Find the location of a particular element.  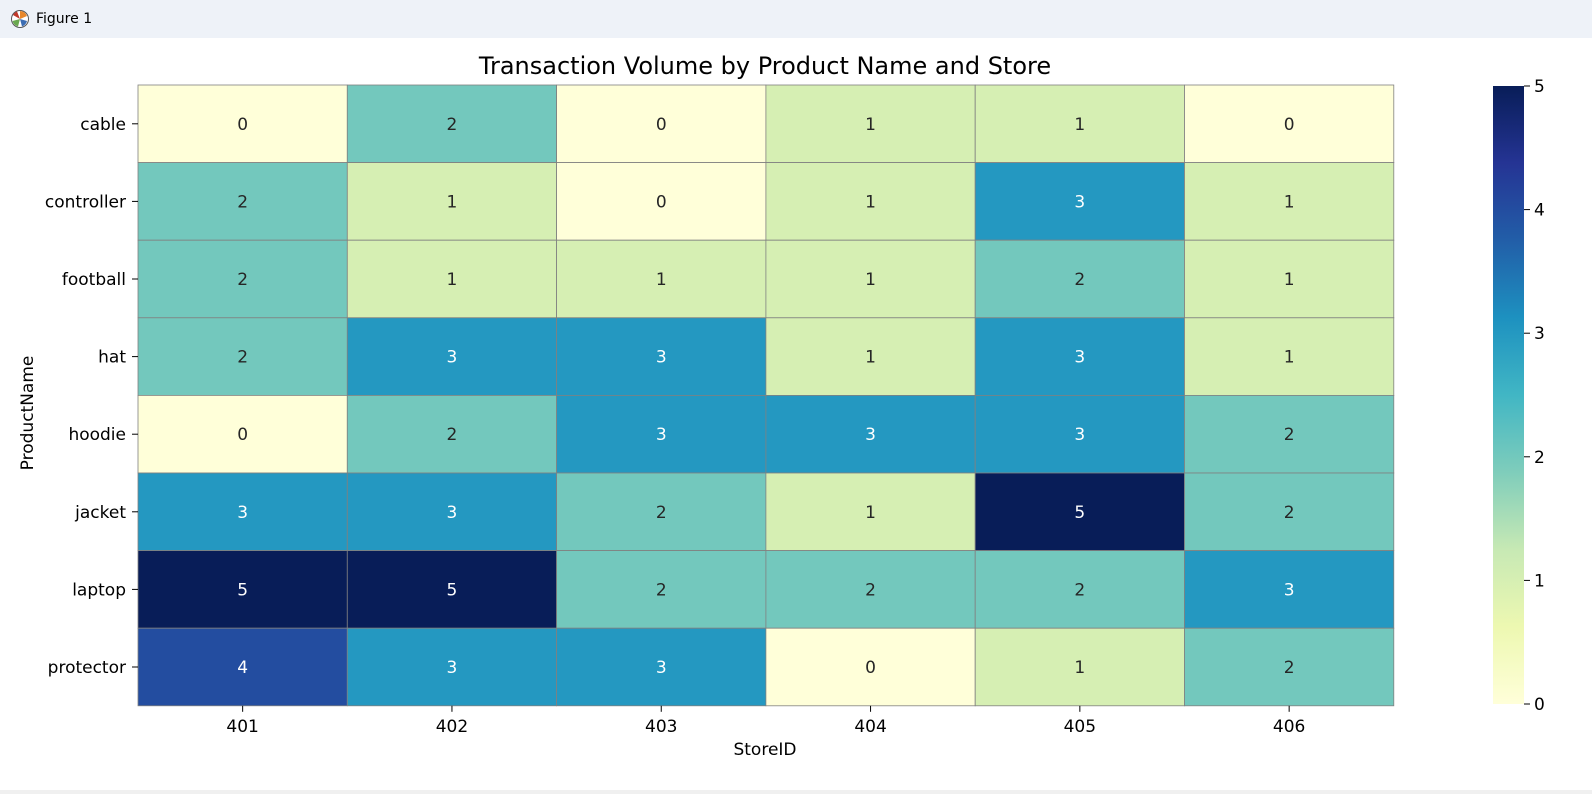

x-tick-label: 405 is located at coordinates (1080, 727).